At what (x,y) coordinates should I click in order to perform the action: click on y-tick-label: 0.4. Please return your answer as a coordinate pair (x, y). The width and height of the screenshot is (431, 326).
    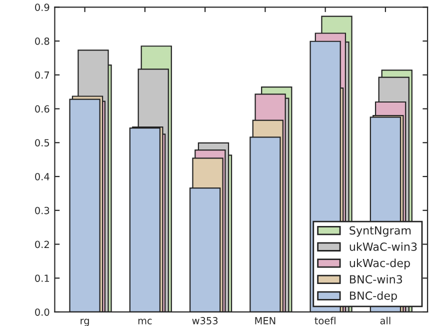
    Looking at the image, I should click on (42, 176).